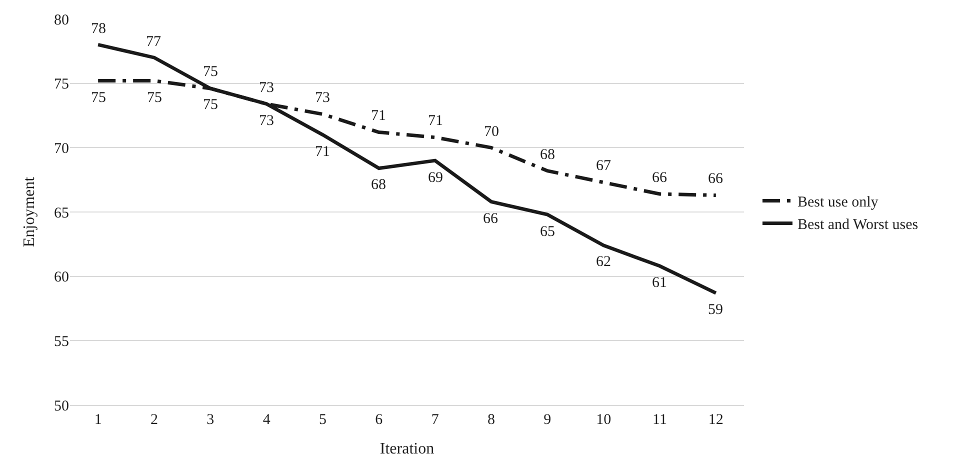  I want to click on x-axis-title: Iteration, so click(407, 449).